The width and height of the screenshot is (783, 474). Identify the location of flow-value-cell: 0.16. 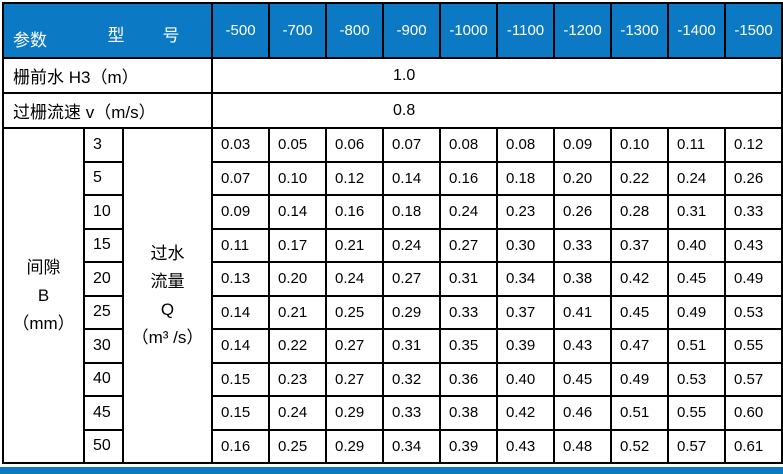
(241, 446).